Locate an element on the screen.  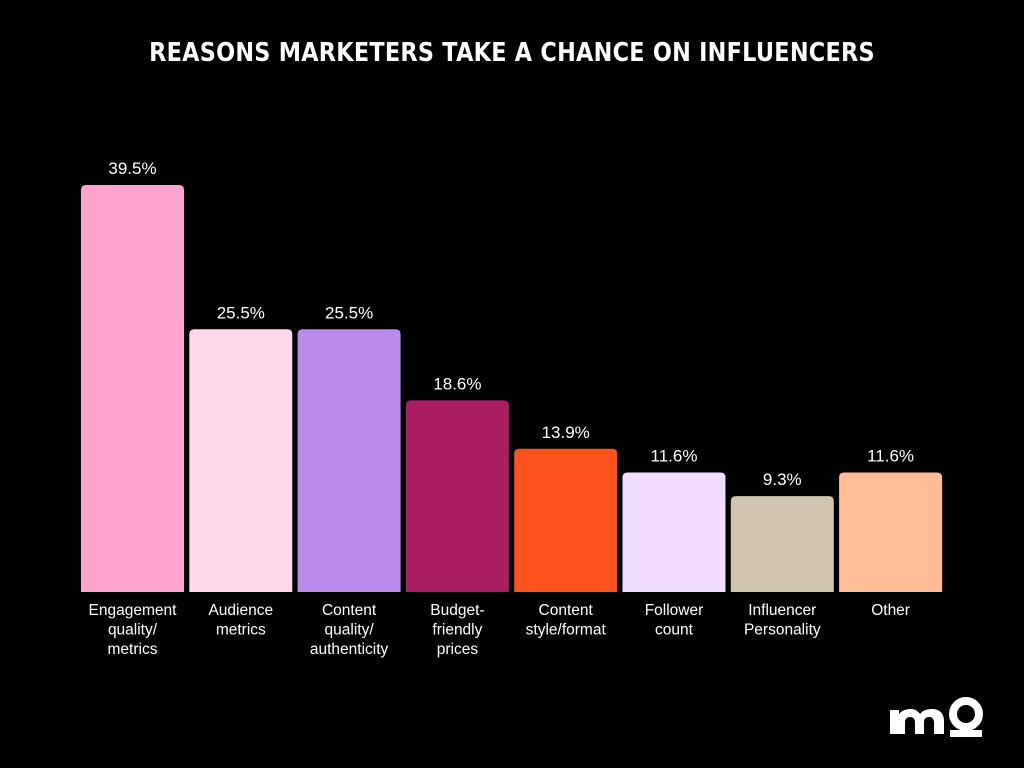
category-label-2: Content quality/authenticity is located at coordinates (349, 630).